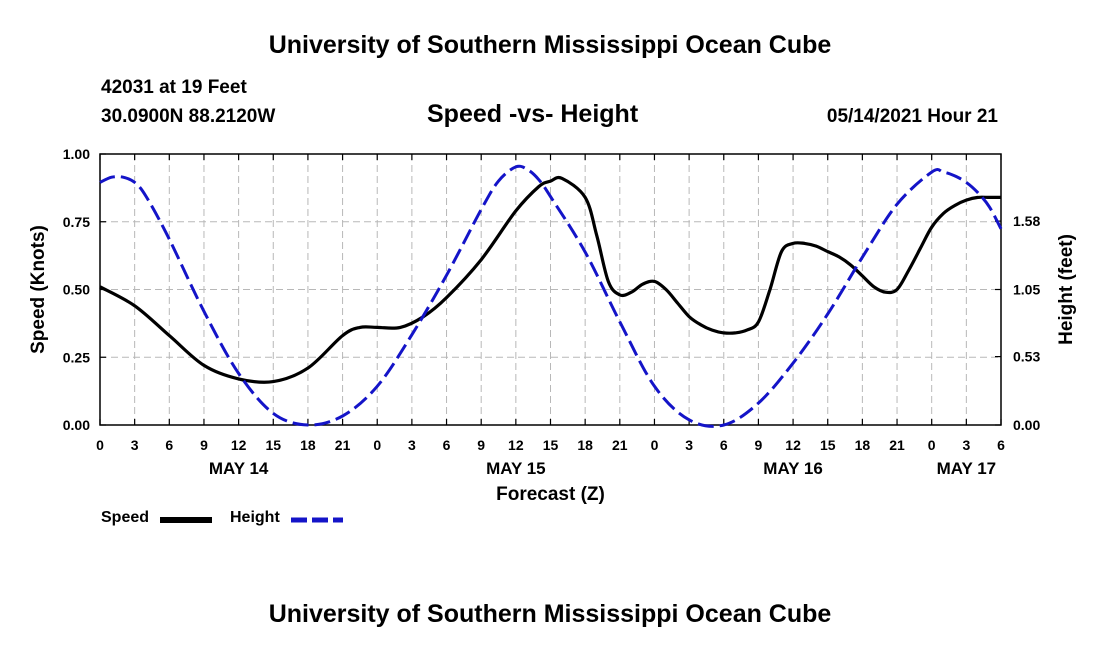  Describe the element at coordinates (76, 154) in the screenshot. I see `y-tick-label: 1.00` at that location.